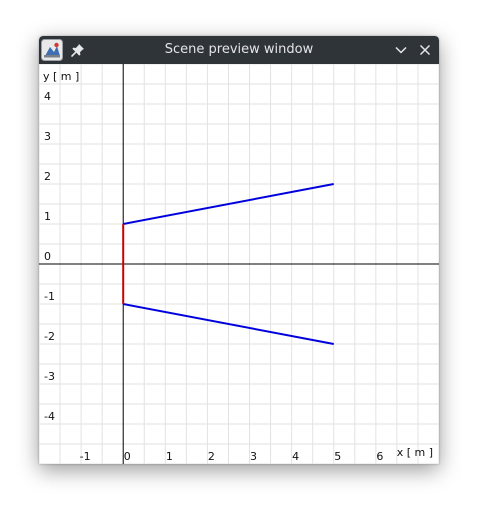  What do you see at coordinates (47, 176) in the screenshot?
I see `y-tick-label: 2` at bounding box center [47, 176].